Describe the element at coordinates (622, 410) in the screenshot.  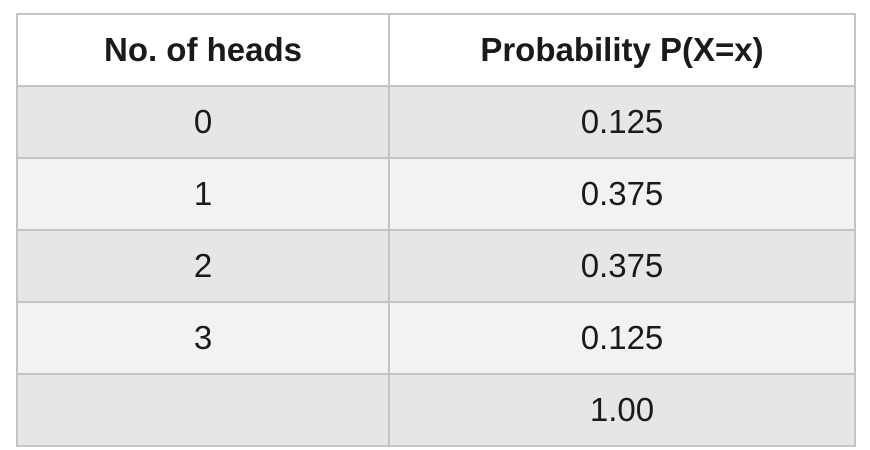
I see `cell-probability-total: 1.00` at that location.